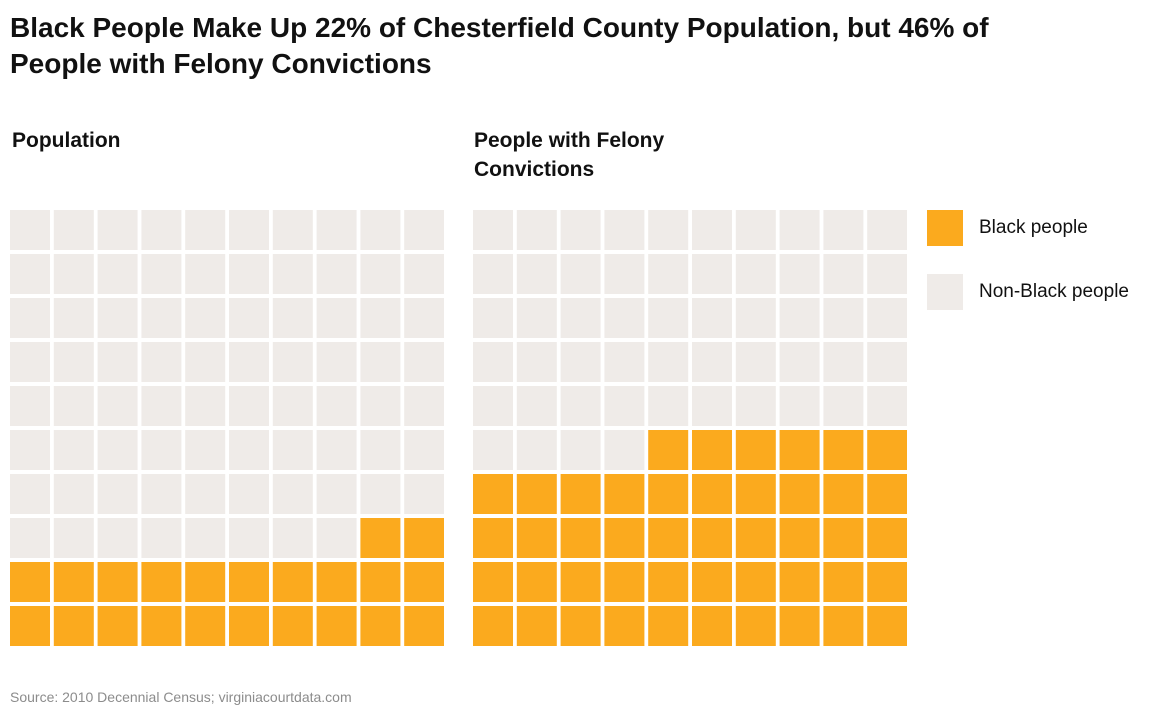 The image size is (1160, 718). I want to click on legend-label-black-people: Black people, so click(1033, 227).